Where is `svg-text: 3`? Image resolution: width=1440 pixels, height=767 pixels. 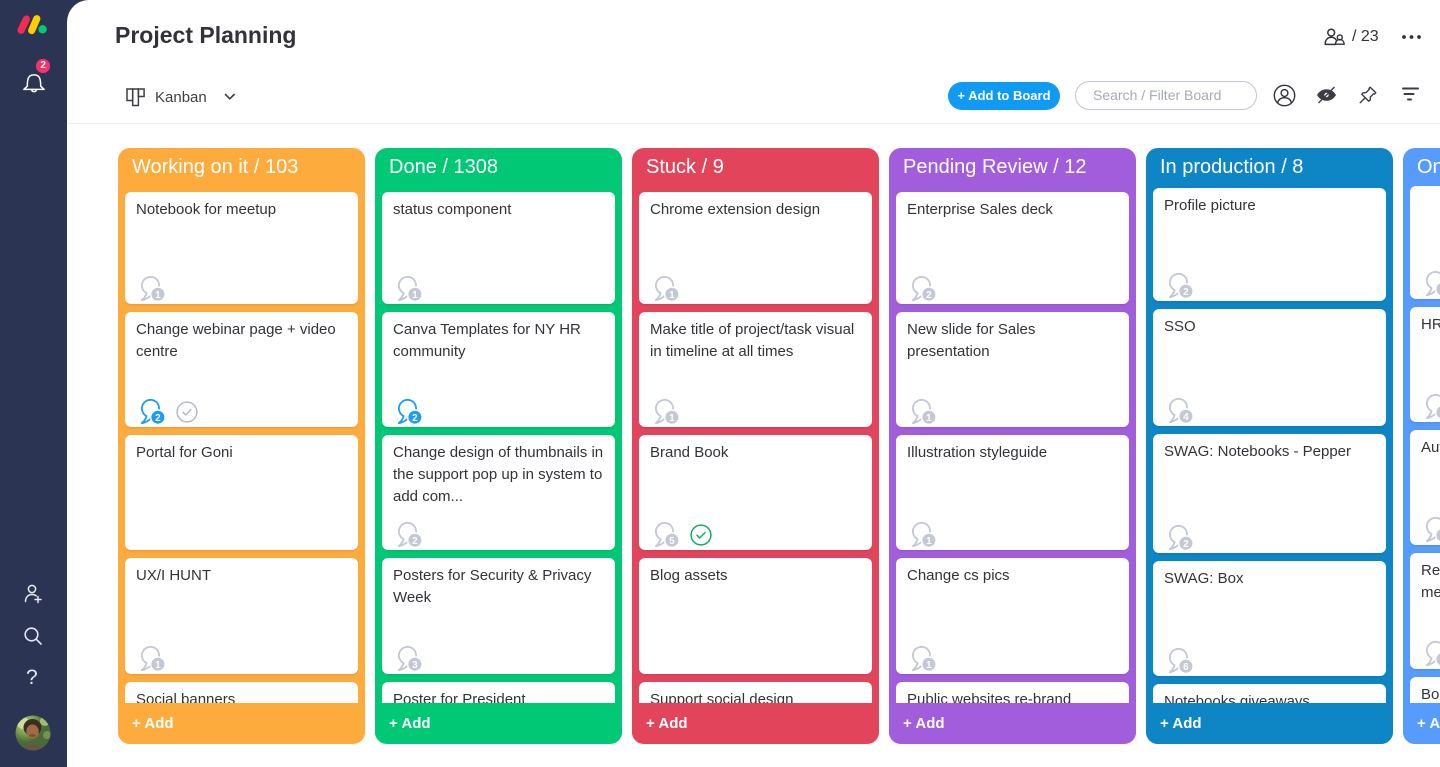 svg-text: 3 is located at coordinates (415, 665).